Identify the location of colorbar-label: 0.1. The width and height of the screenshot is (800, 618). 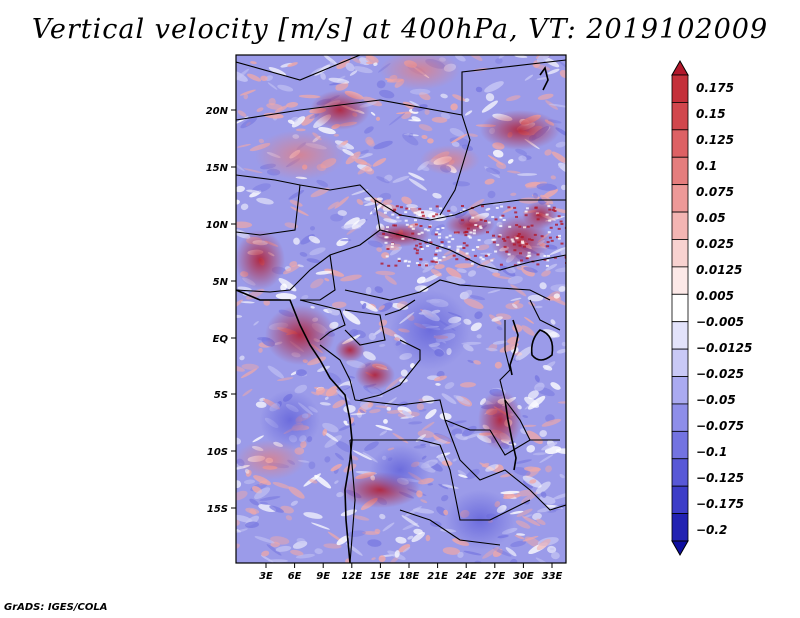
(706, 166).